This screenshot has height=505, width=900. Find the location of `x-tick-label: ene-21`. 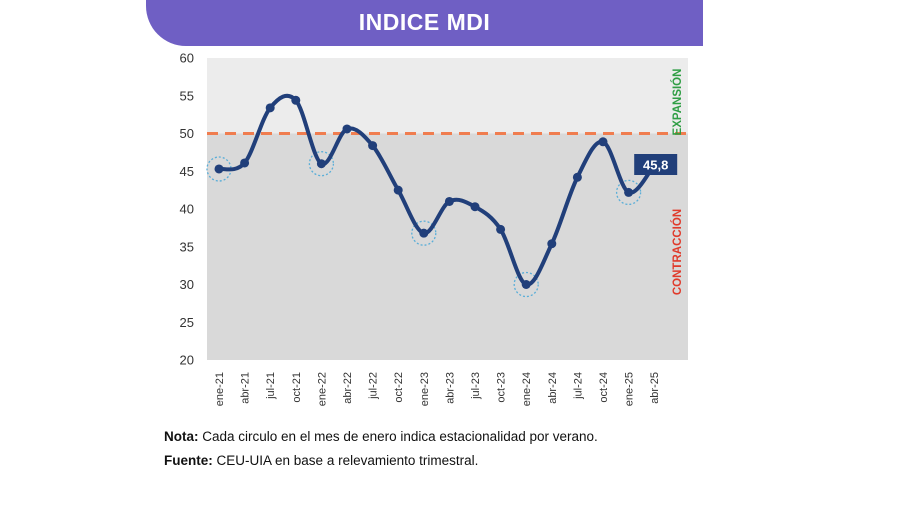

x-tick-label: ene-21 is located at coordinates (220, 389).